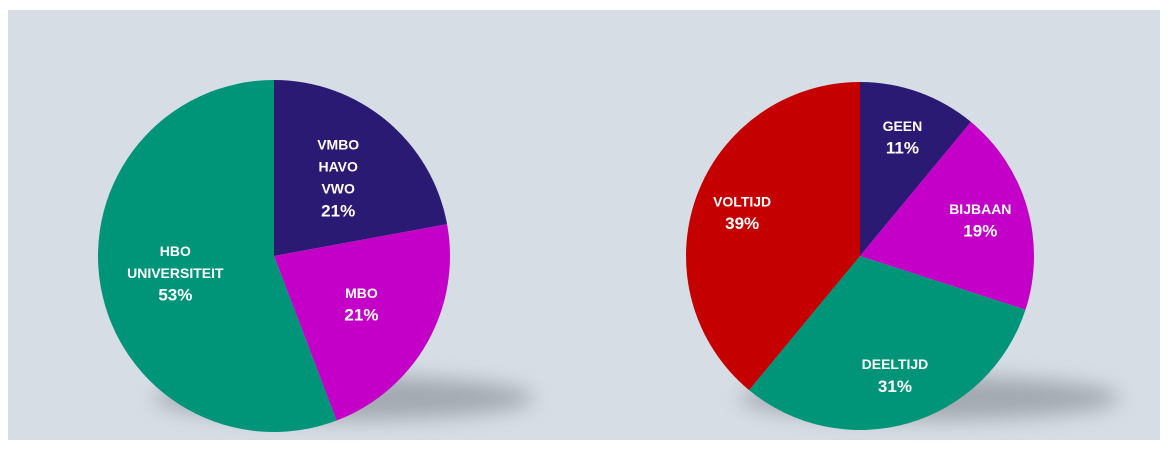 This screenshot has height=456, width=1168. I want to click on slice-label: MBO, so click(361, 293).